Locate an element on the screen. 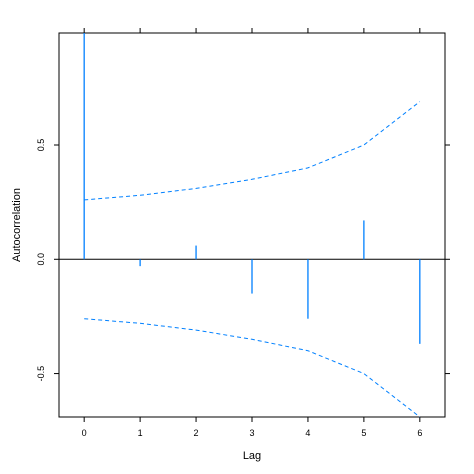  y-tick-label: 0.0 is located at coordinates (41, 259).